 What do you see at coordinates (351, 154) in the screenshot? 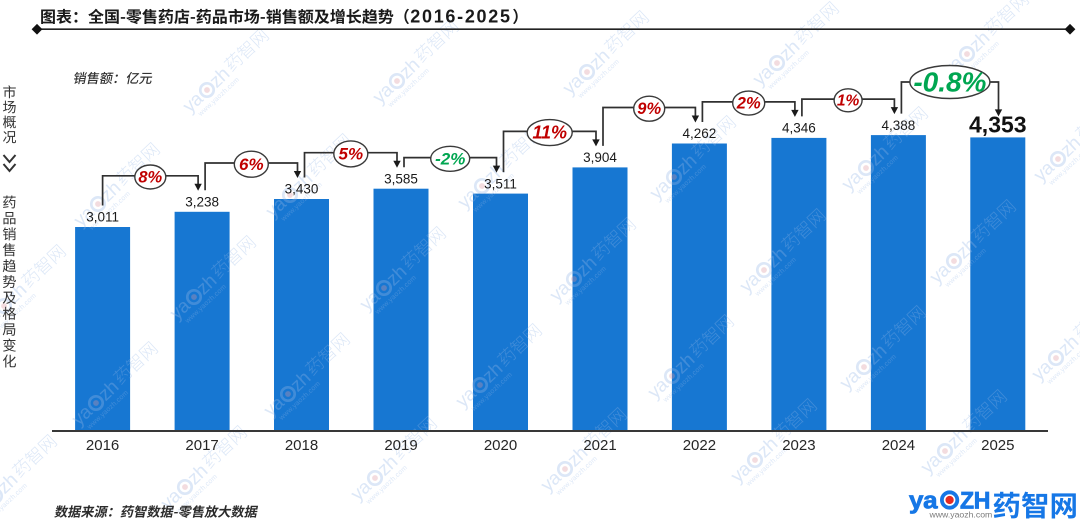
I see `svg-text: 5%` at bounding box center [351, 154].